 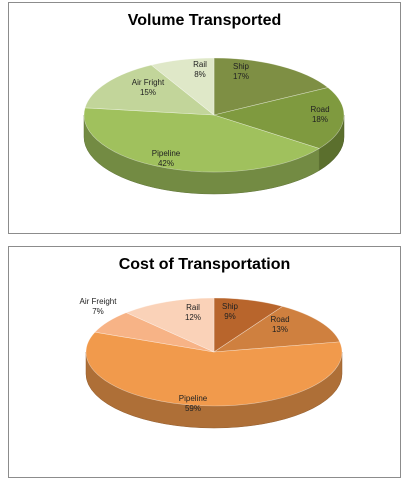 I want to click on slice-label-air-fright: Air Fright, so click(x=148, y=82).